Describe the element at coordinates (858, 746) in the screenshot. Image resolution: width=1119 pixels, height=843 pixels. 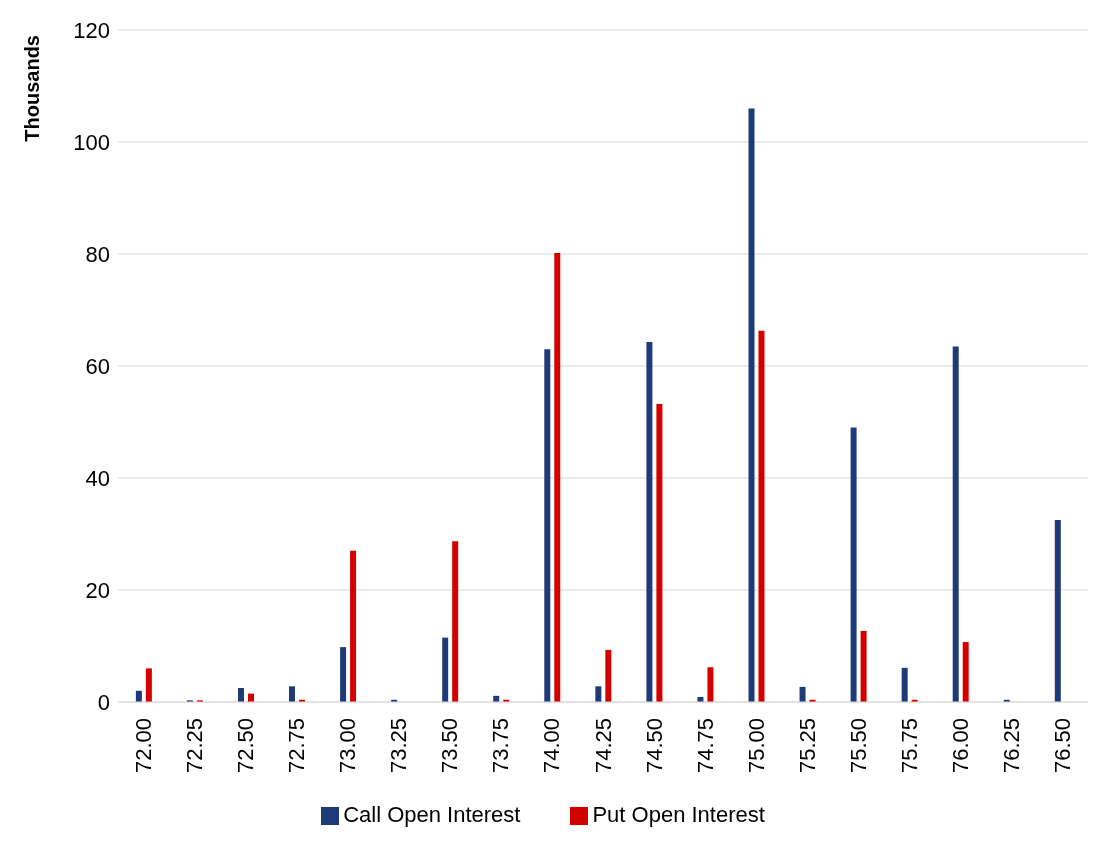
I see `x-tick-label: 75.50` at that location.